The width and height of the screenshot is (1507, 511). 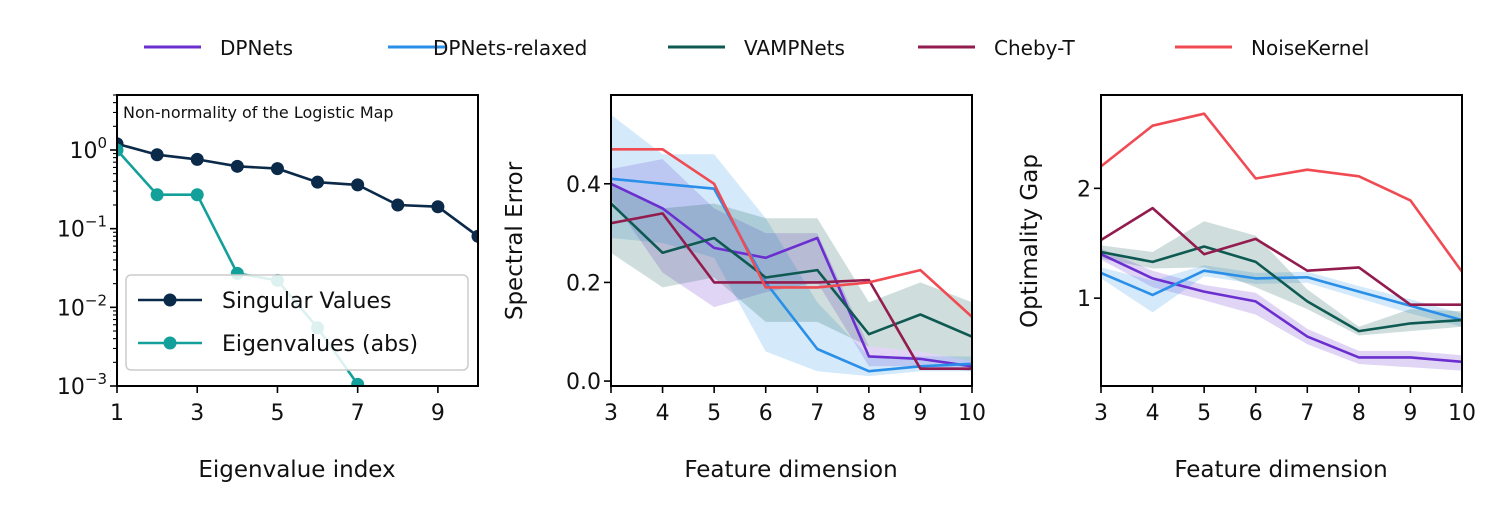 What do you see at coordinates (1310, 48) in the screenshot?
I see `legend-label-noisekernel: NoiseKernel` at bounding box center [1310, 48].